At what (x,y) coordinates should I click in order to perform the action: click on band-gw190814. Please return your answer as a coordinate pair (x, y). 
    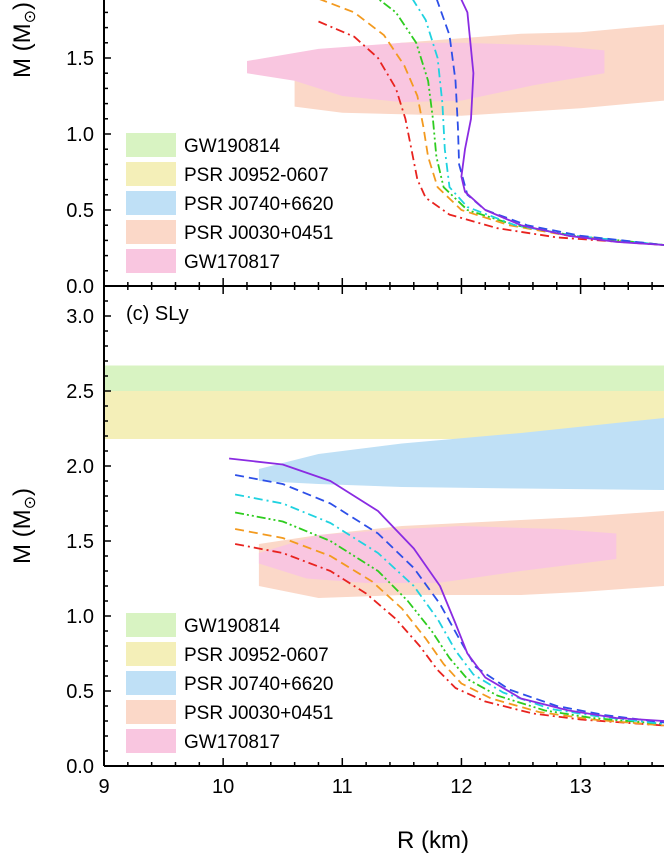
    Looking at the image, I should click on (384, 378).